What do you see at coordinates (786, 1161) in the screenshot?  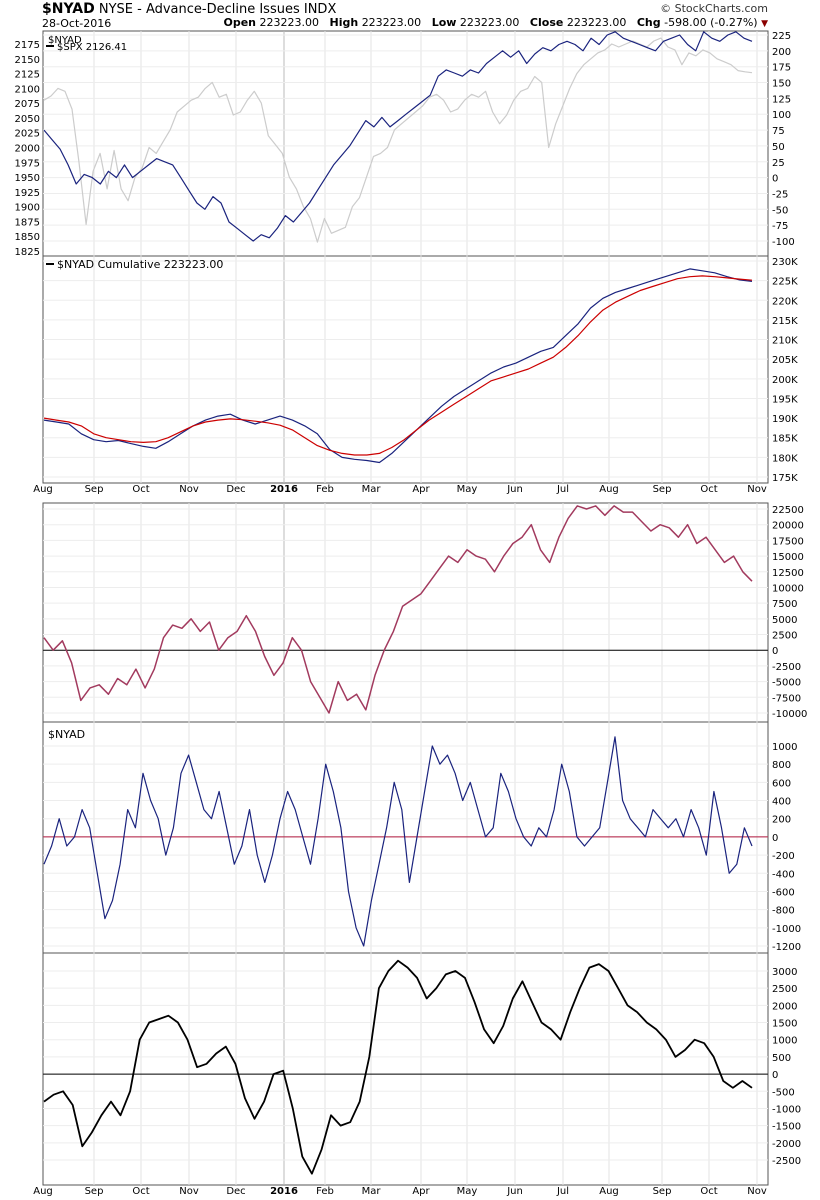 I see `oscillator3-panel-right-tick-label: -2500` at bounding box center [786, 1161].